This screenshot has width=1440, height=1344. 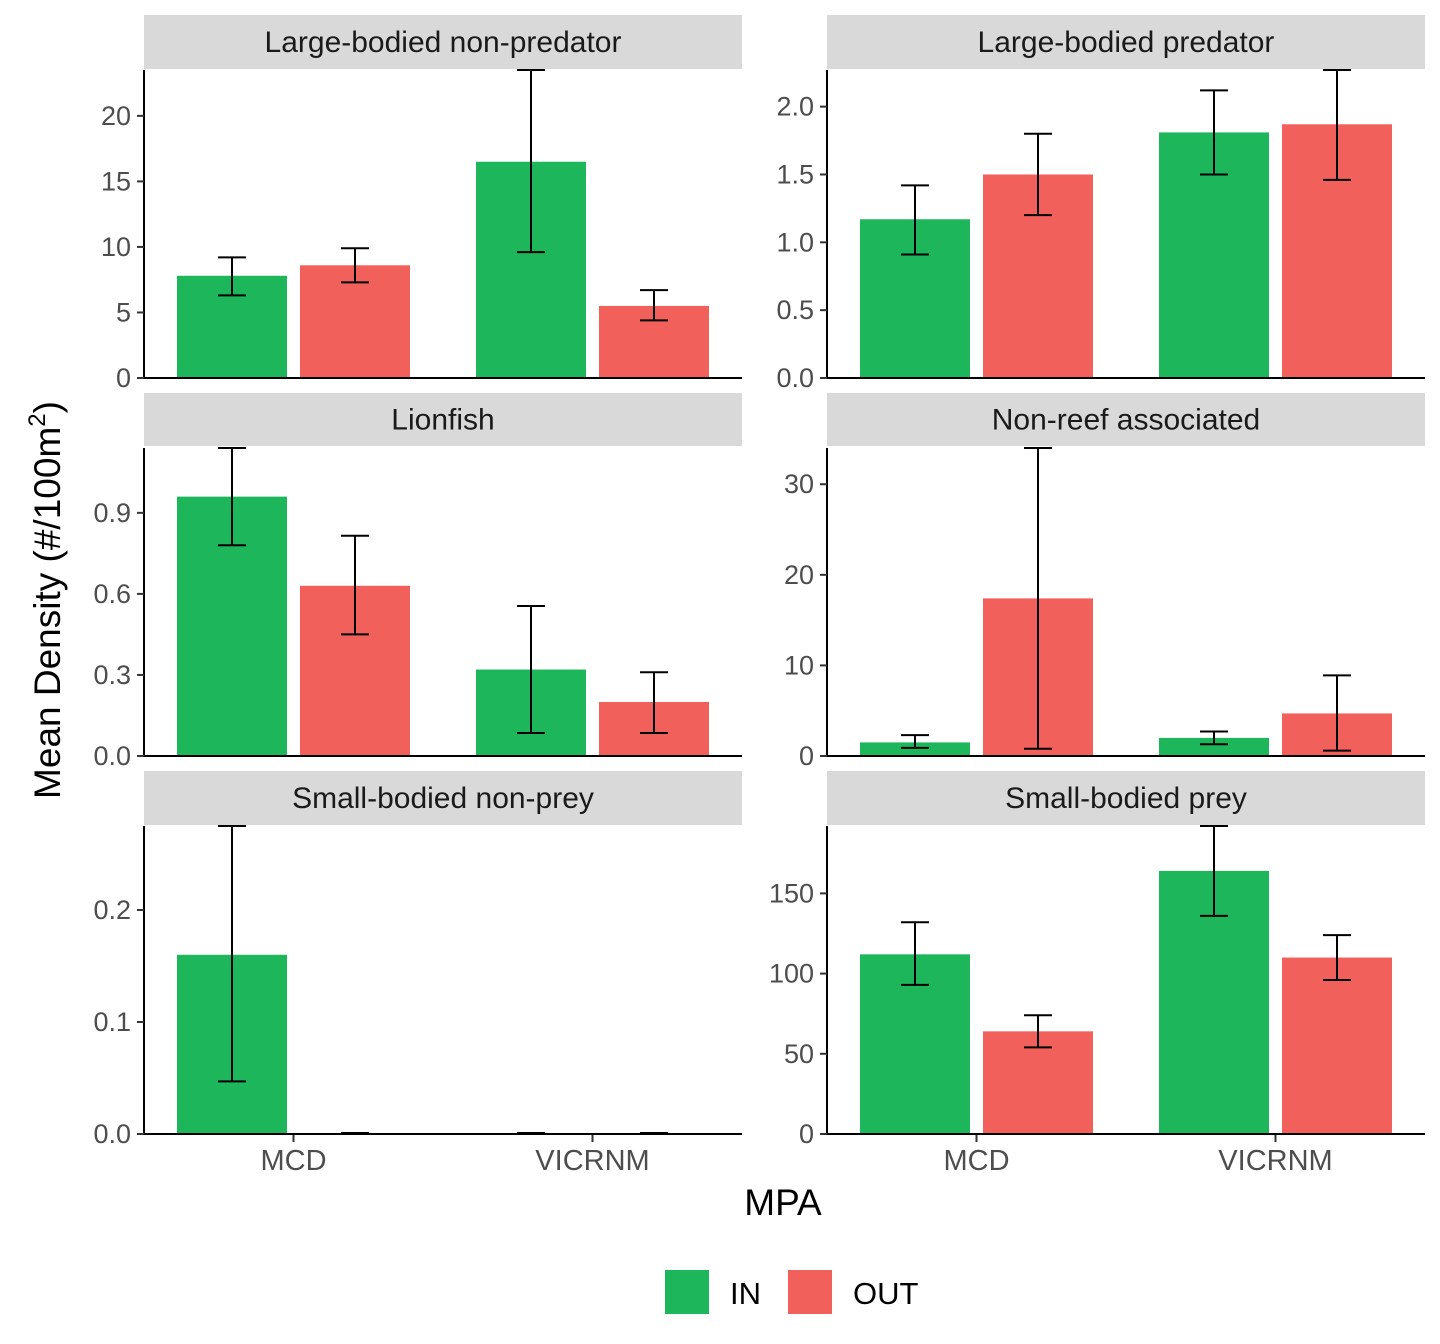 What do you see at coordinates (783, 1202) in the screenshot?
I see `x-axis-title: MPA` at bounding box center [783, 1202].